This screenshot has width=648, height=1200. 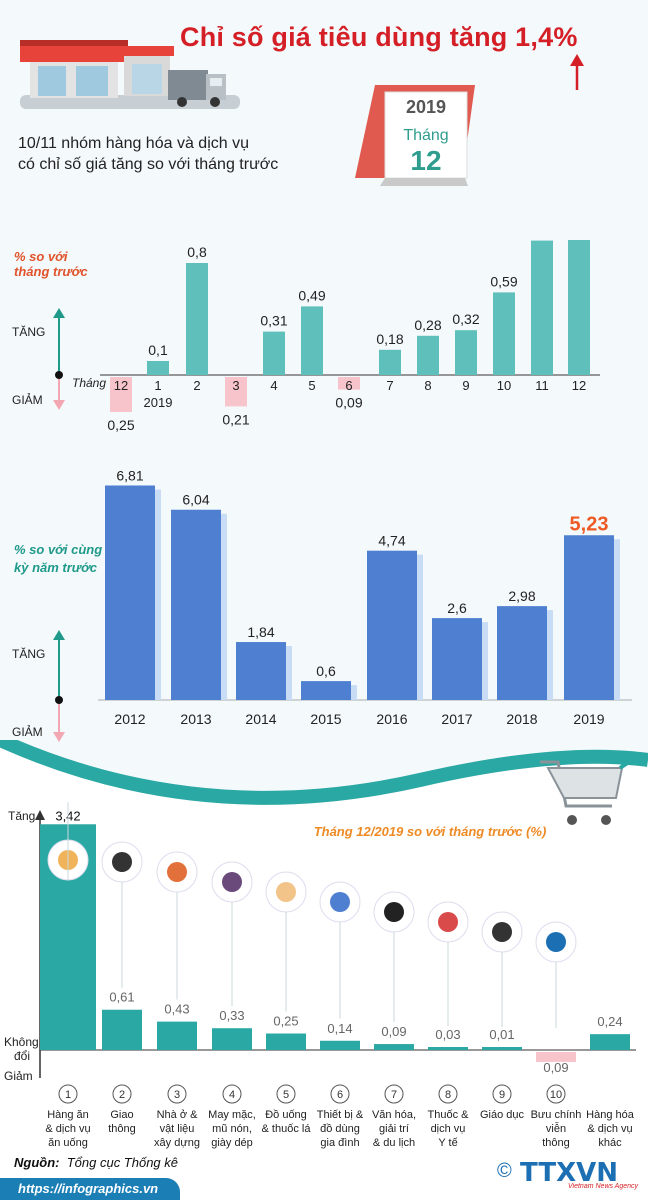 What do you see at coordinates (579, 385) in the screenshot?
I see `chart1-tick-label: 12` at bounding box center [579, 385].